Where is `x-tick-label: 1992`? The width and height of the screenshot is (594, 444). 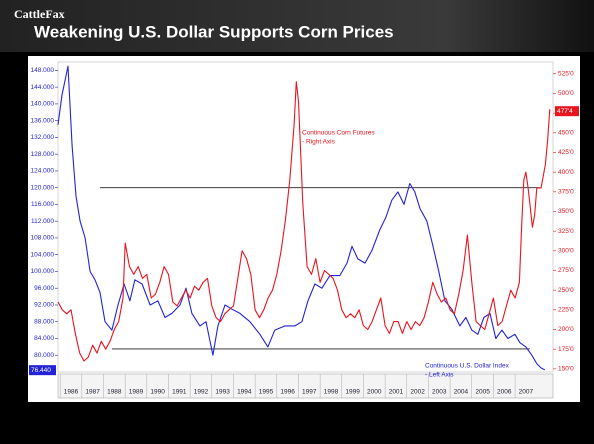 x-tick-label: 1992 is located at coordinates (201, 392).